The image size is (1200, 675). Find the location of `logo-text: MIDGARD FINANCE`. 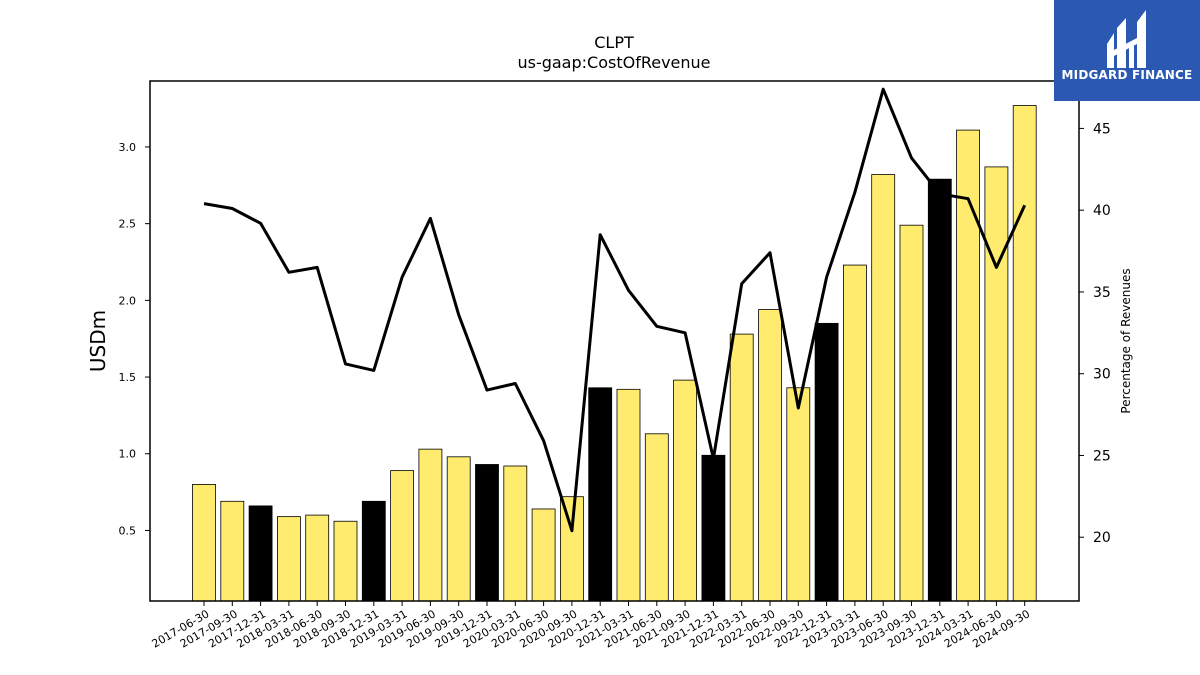

logo-text: MIDGARD FINANCE is located at coordinates (1127, 75).